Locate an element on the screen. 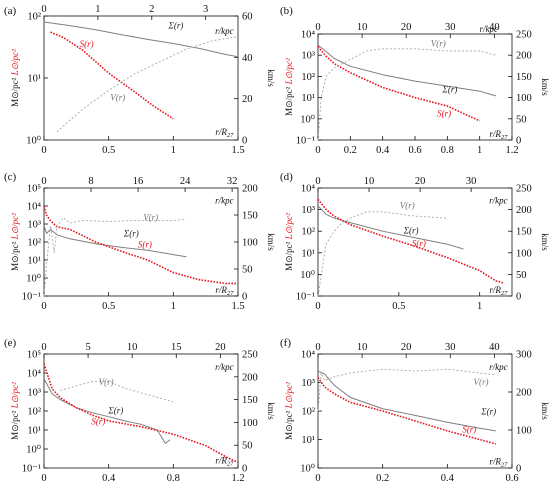  left-axis-title: M⊙/pc² L⊙/pc² is located at coordinates (15, 78).